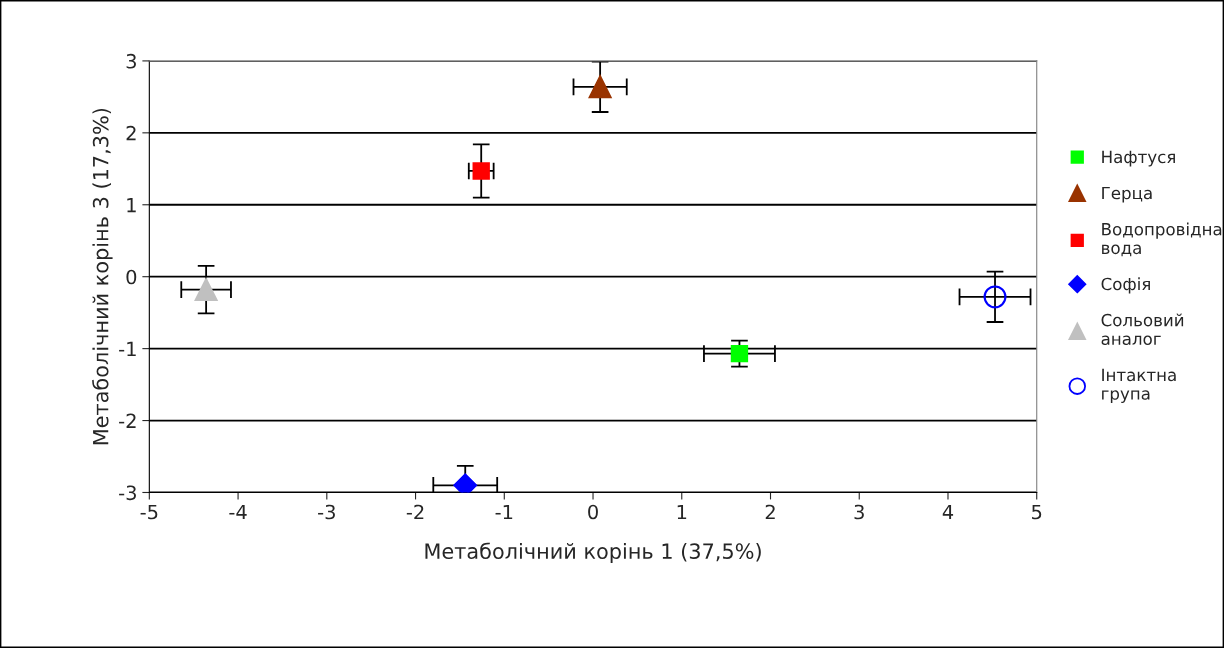  Describe the element at coordinates (415, 512) in the screenshot. I see `x-tick-label: -2` at that location.